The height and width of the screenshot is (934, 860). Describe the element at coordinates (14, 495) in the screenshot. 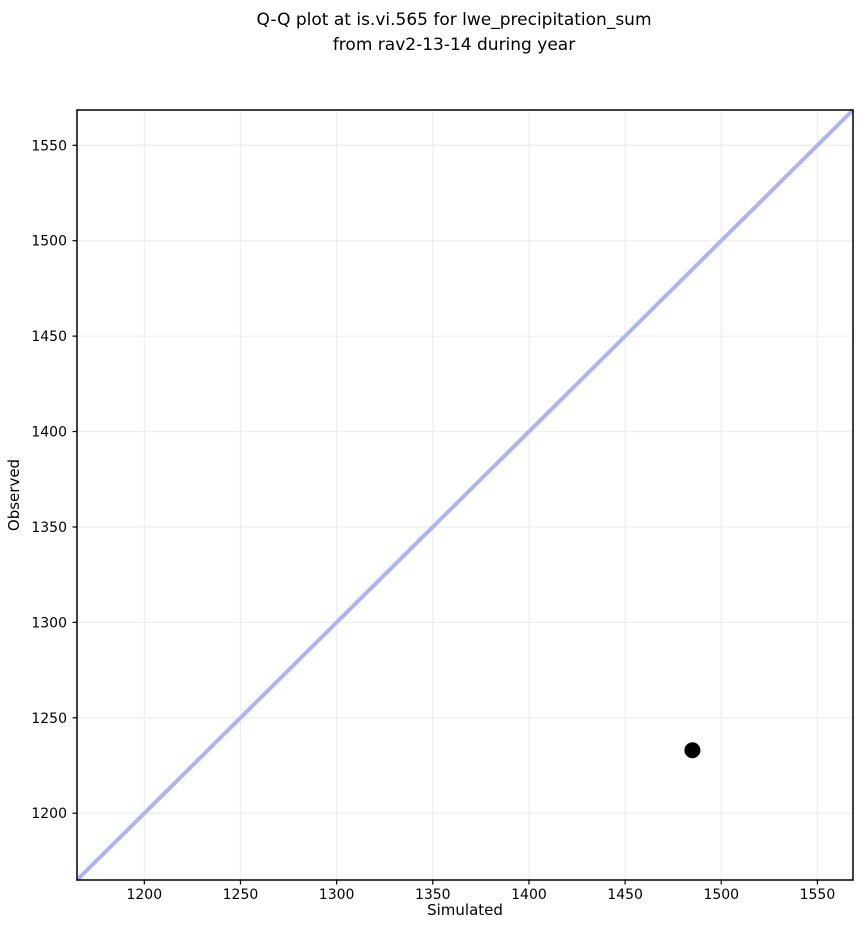

I see `y-axis-label: Observed` at that location.